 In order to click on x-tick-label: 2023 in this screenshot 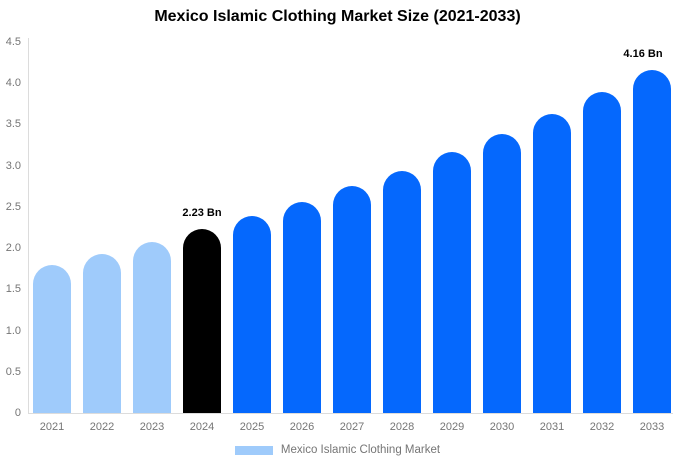, I will do `click(152, 427)`.